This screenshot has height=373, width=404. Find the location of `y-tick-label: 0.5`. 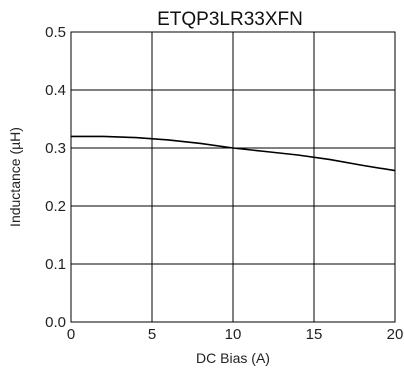

y-tick-label: 0.5 is located at coordinates (55, 32).